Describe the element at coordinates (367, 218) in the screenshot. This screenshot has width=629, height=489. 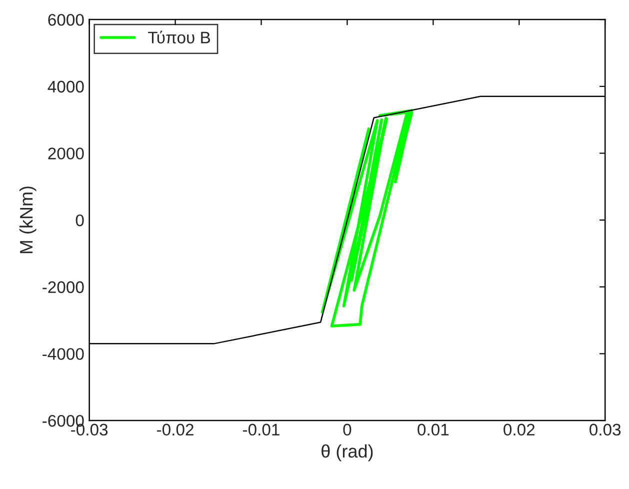
I see `line-series` at that location.